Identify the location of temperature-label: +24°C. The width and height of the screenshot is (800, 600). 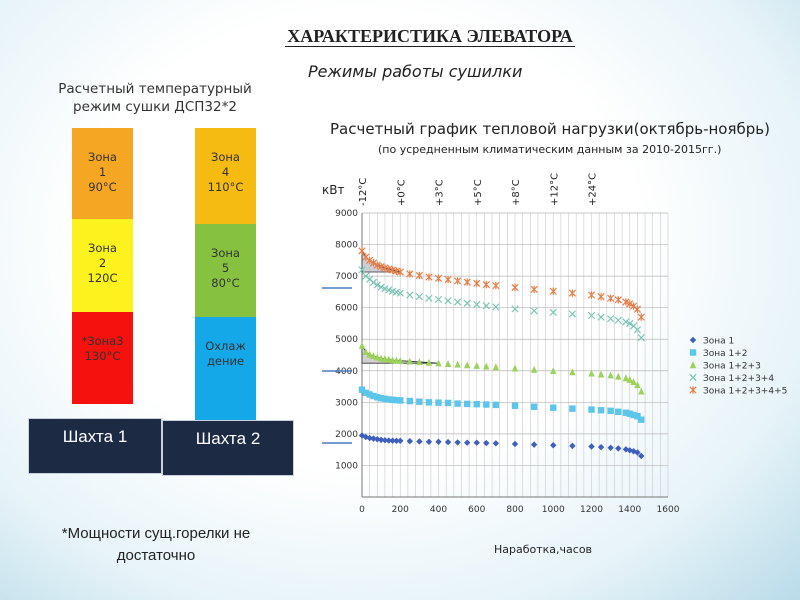
(593, 189).